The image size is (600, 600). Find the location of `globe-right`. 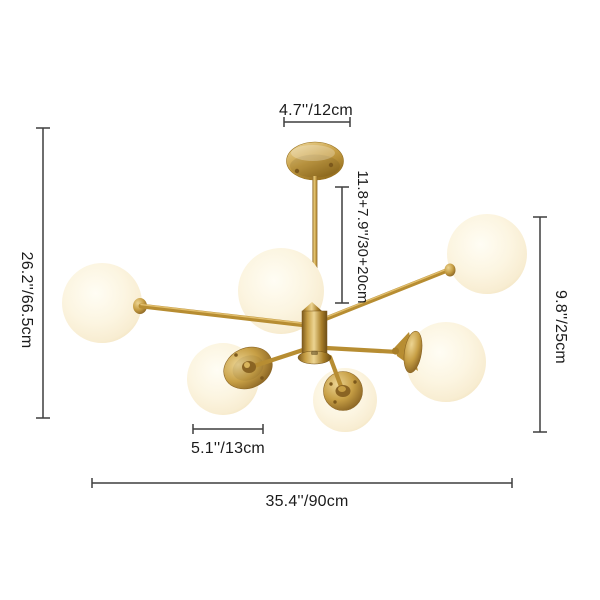

globe-right is located at coordinates (446, 362).